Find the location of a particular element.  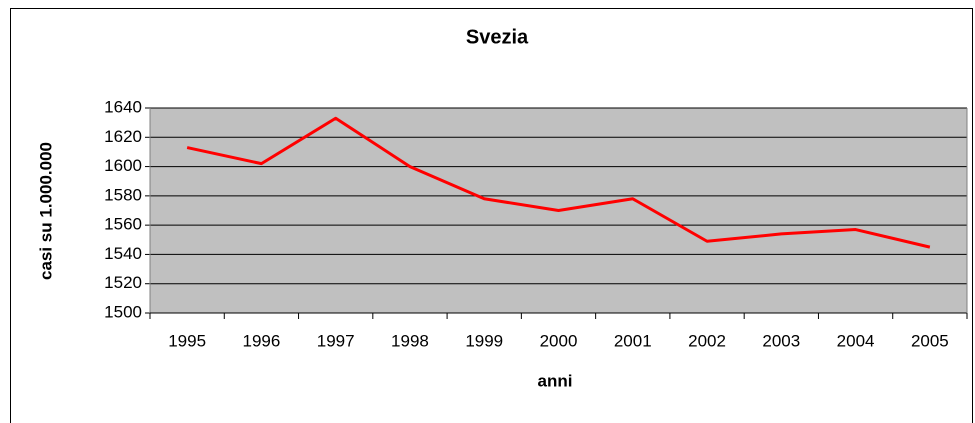

y-tick-label: 1580 is located at coordinates (123, 194).